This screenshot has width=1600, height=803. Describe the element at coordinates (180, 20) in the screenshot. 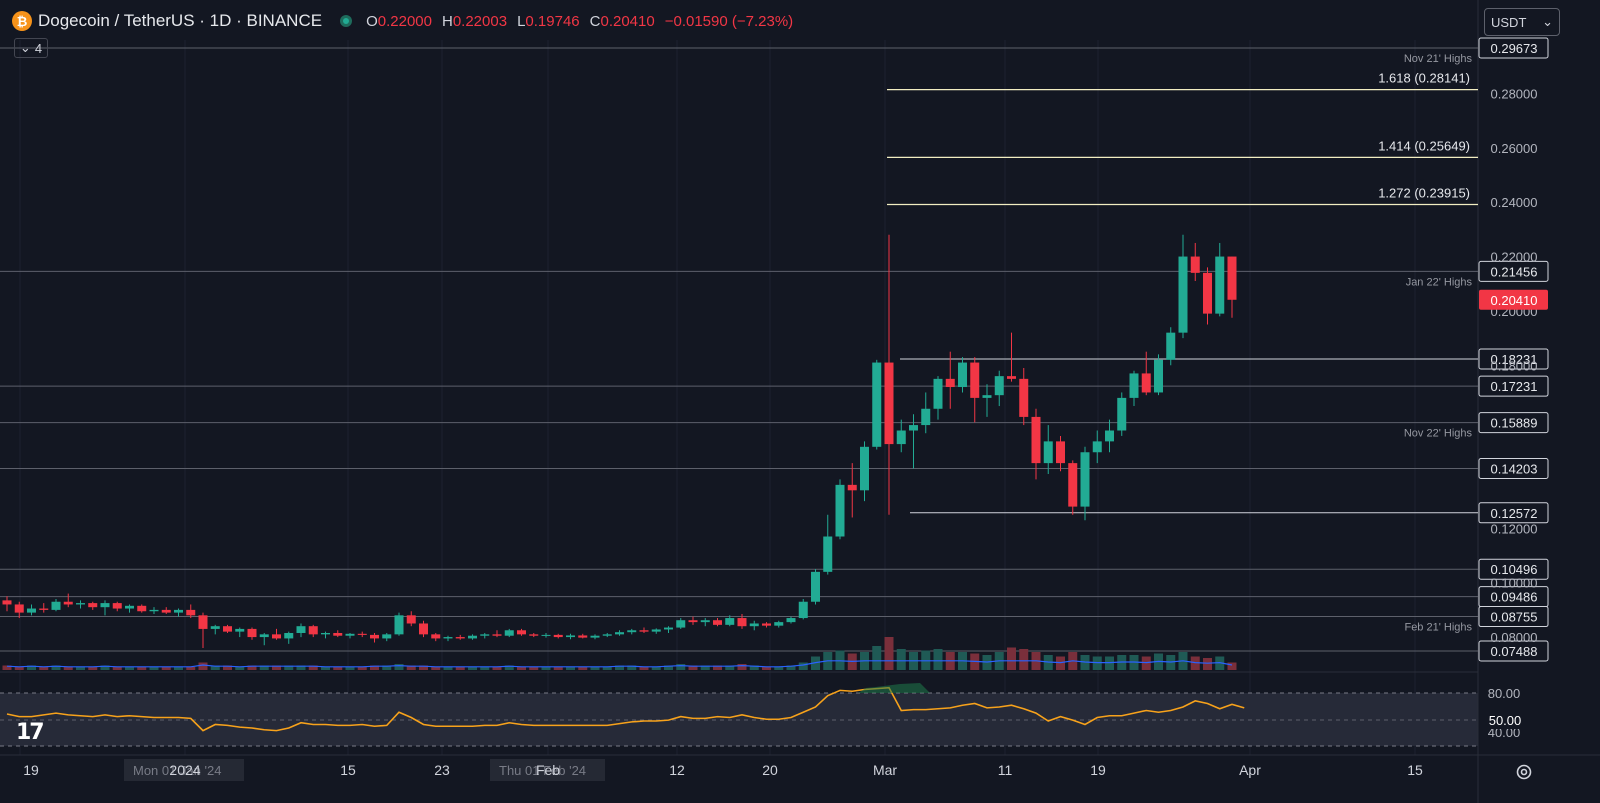

I see `symbol-title: Dogecoin / TetherUS · 1D · BINANCE` at that location.